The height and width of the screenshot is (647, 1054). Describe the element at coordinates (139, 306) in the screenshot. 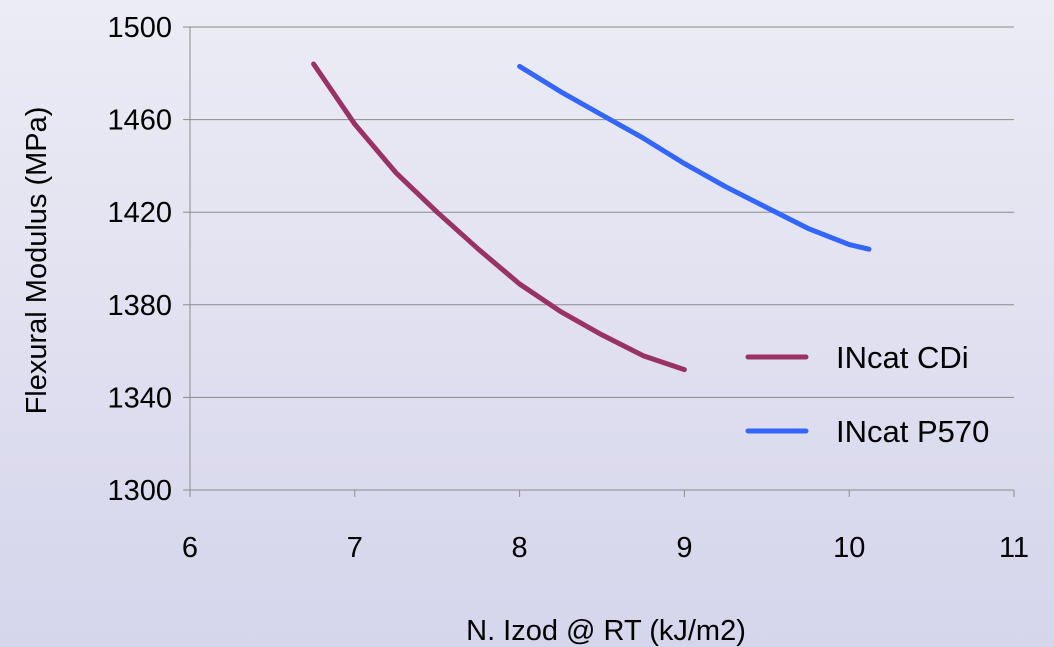

I see `y-tick-label: 1380` at that location.